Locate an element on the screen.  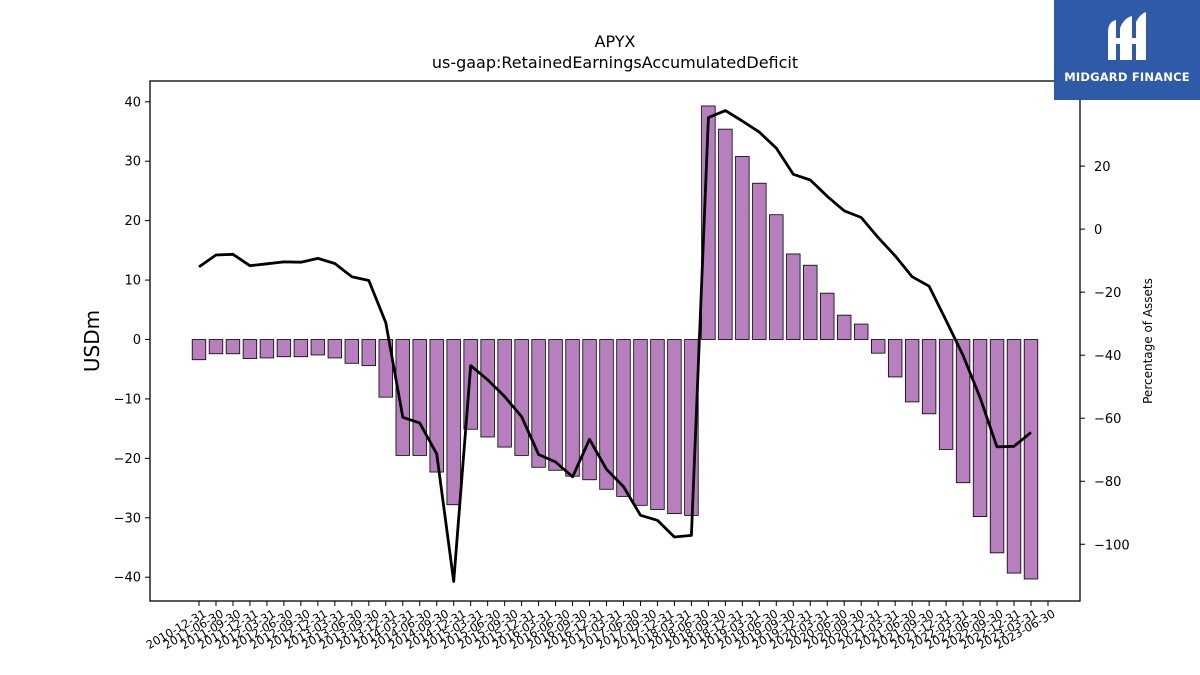
brand-name: MIDGARD FINANCE is located at coordinates (1127, 77).